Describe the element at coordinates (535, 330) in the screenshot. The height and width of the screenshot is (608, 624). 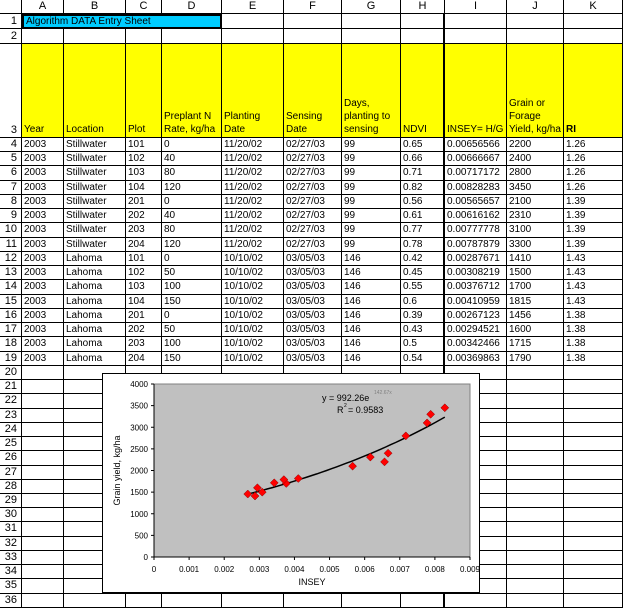
I see `data-cell: 1600` at that location.